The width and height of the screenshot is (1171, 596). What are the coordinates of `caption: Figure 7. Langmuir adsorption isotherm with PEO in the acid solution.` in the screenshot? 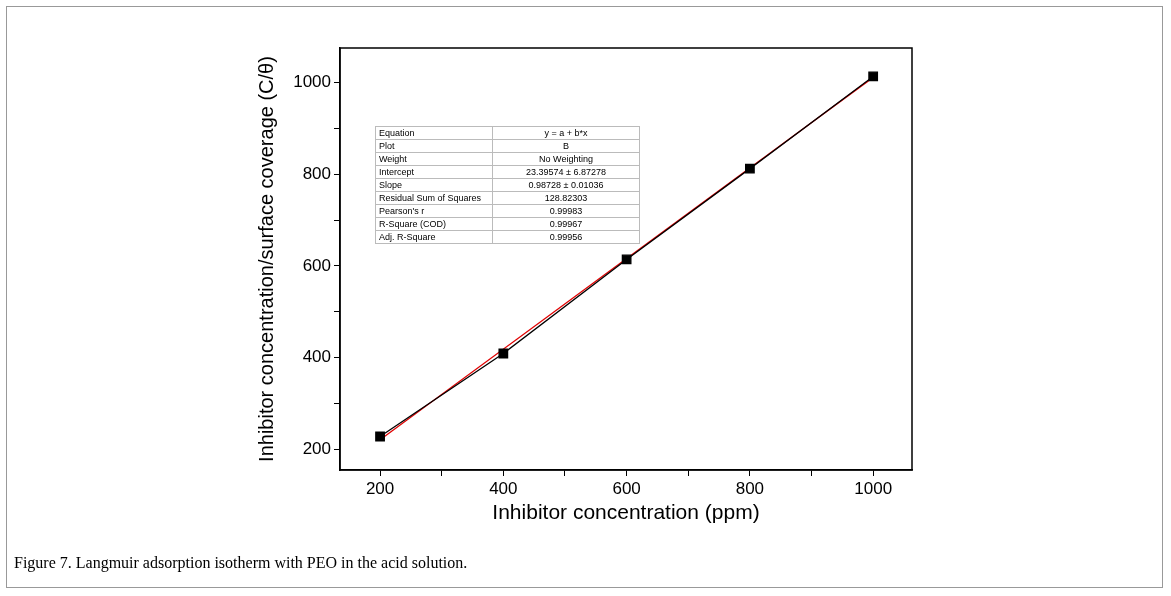 It's located at (241, 563).